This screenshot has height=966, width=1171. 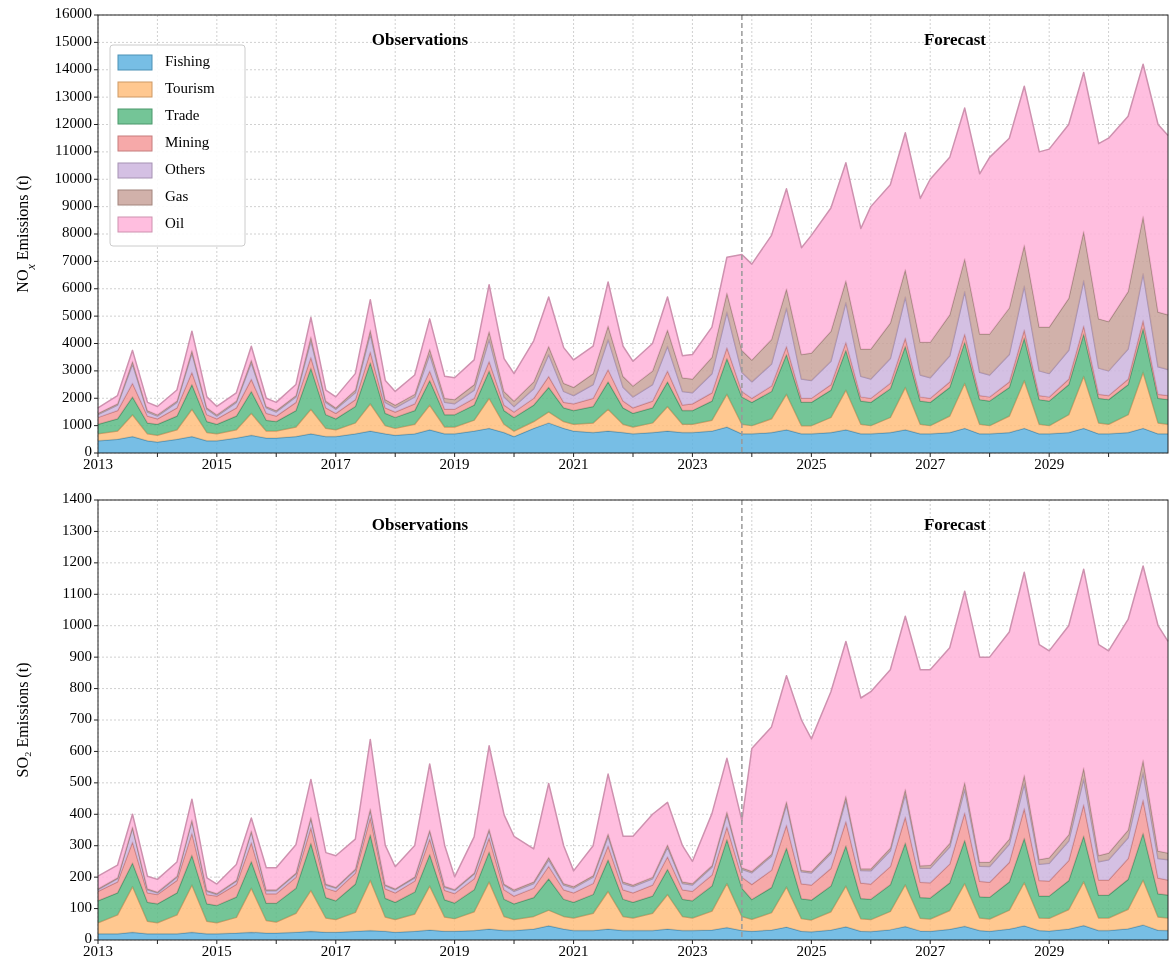 I want to click on y-tick-label: 13000, so click(x=73, y=95).